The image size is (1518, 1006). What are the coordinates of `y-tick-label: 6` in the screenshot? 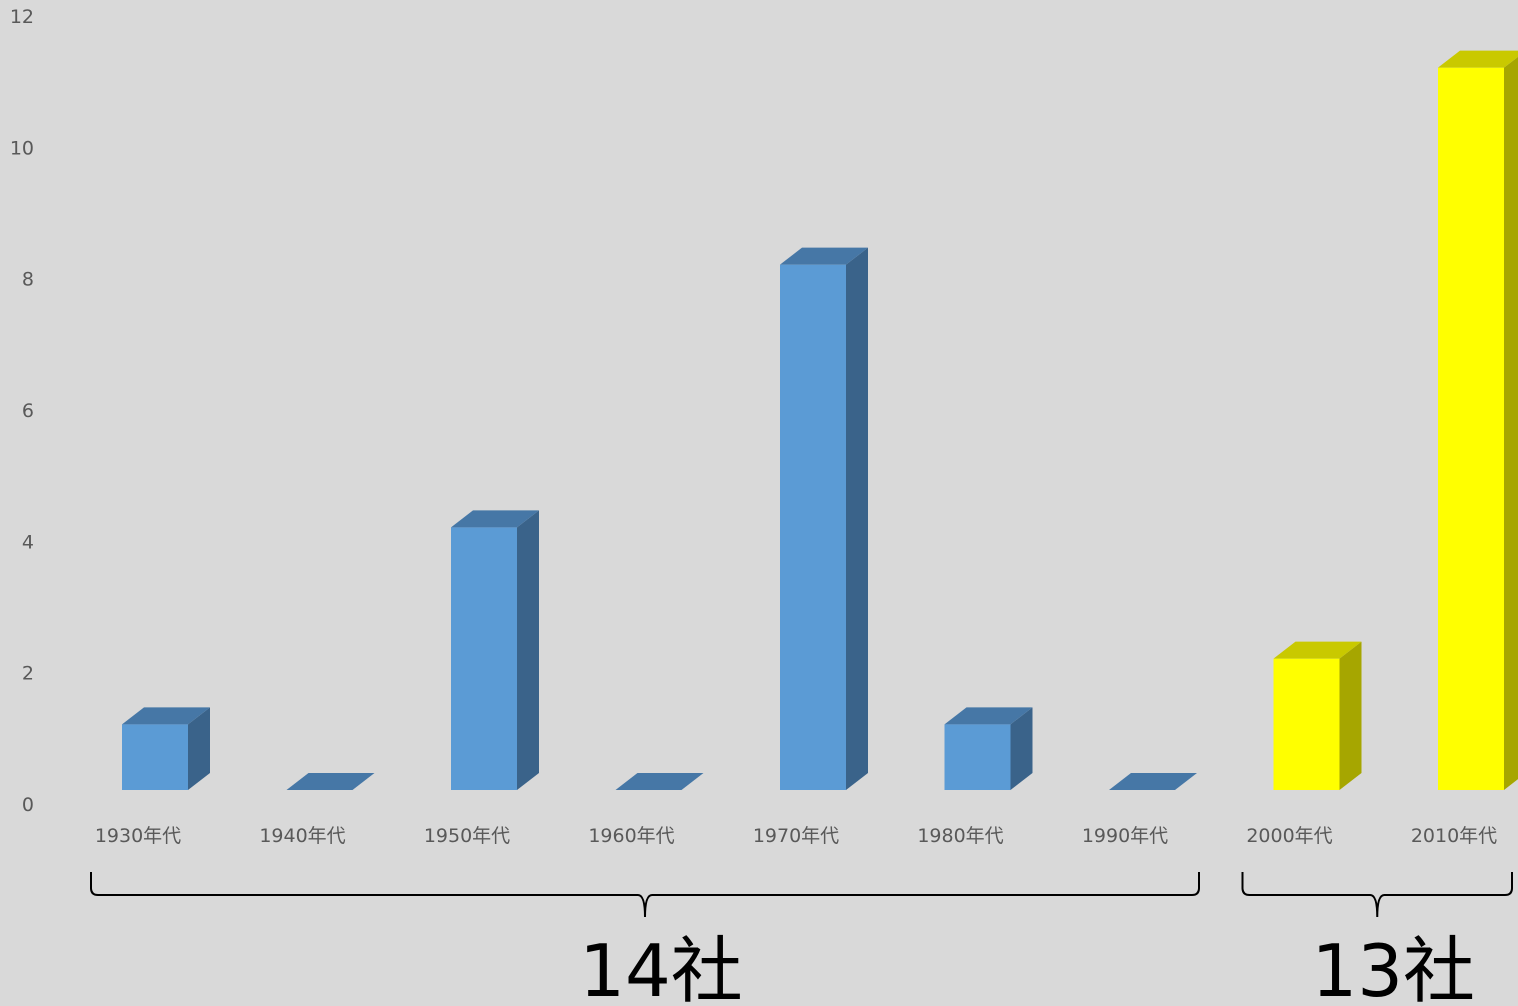 It's located at (28, 411).